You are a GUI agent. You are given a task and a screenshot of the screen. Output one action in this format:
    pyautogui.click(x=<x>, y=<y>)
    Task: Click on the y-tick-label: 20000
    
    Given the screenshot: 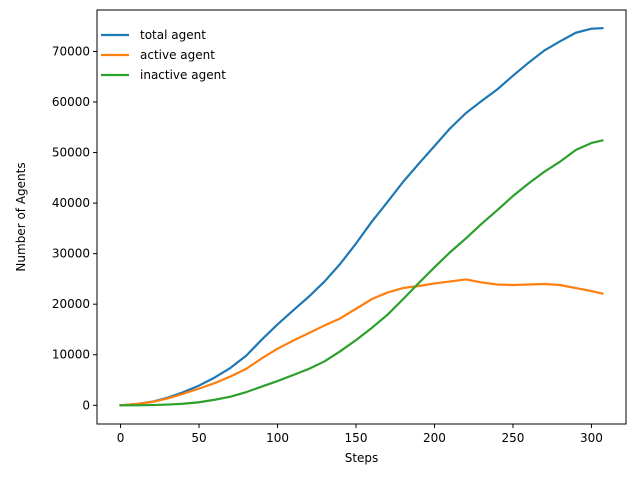 What is the action you would take?
    pyautogui.click(x=71, y=304)
    